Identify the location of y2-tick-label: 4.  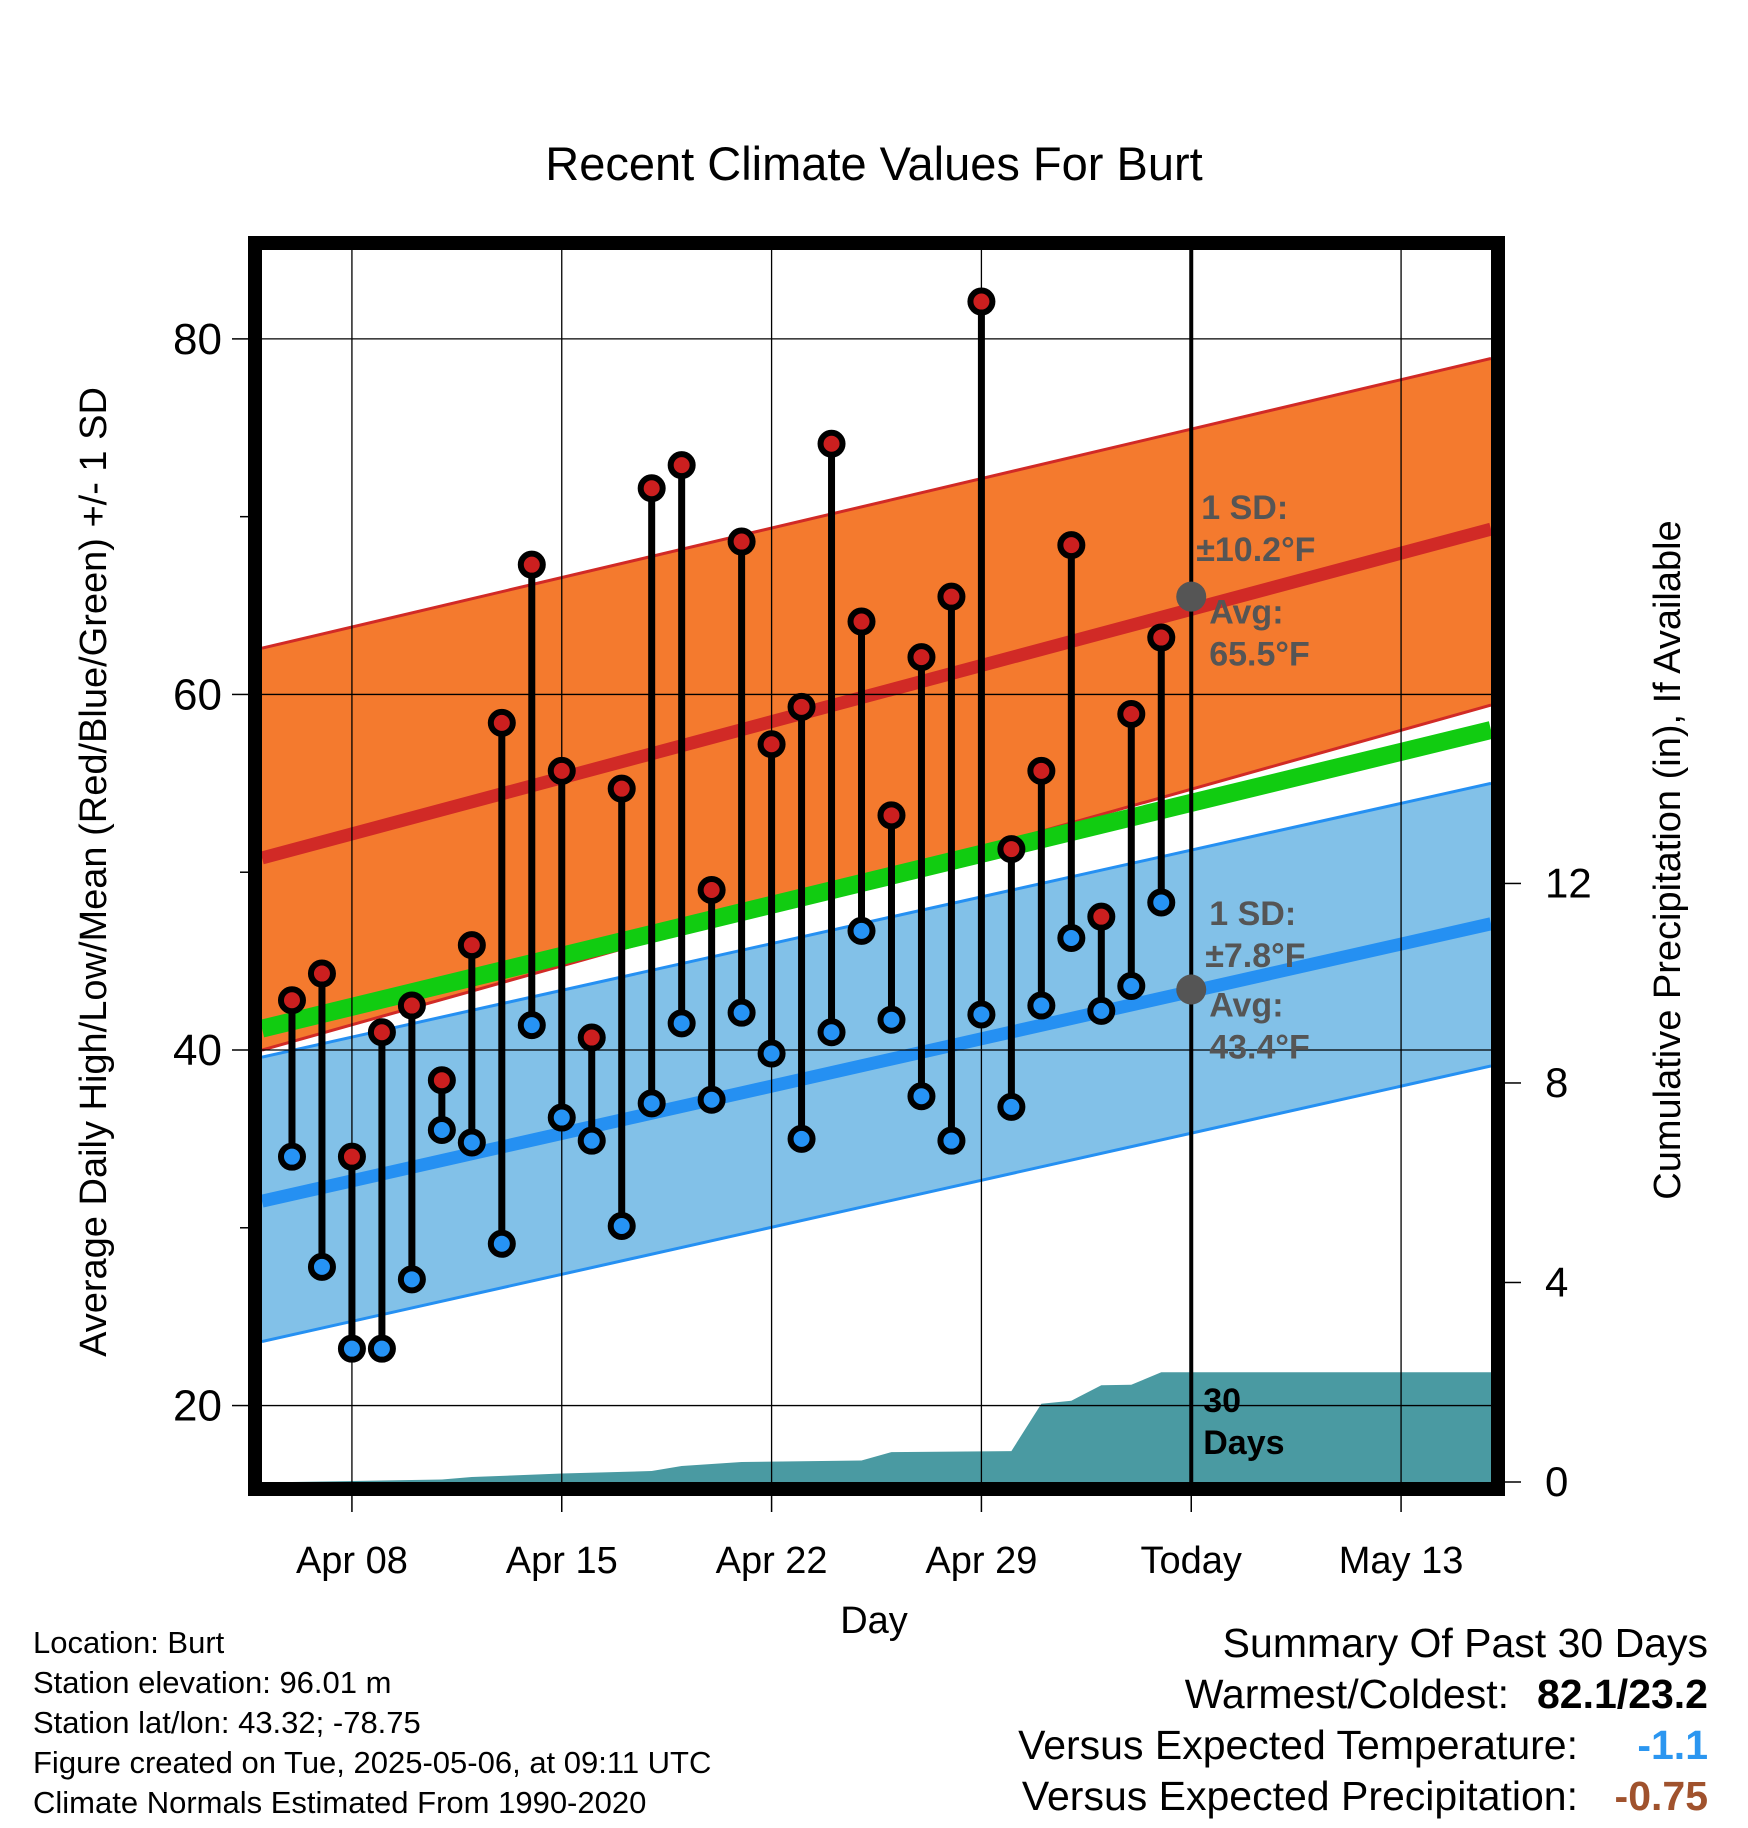
(1556, 1281).